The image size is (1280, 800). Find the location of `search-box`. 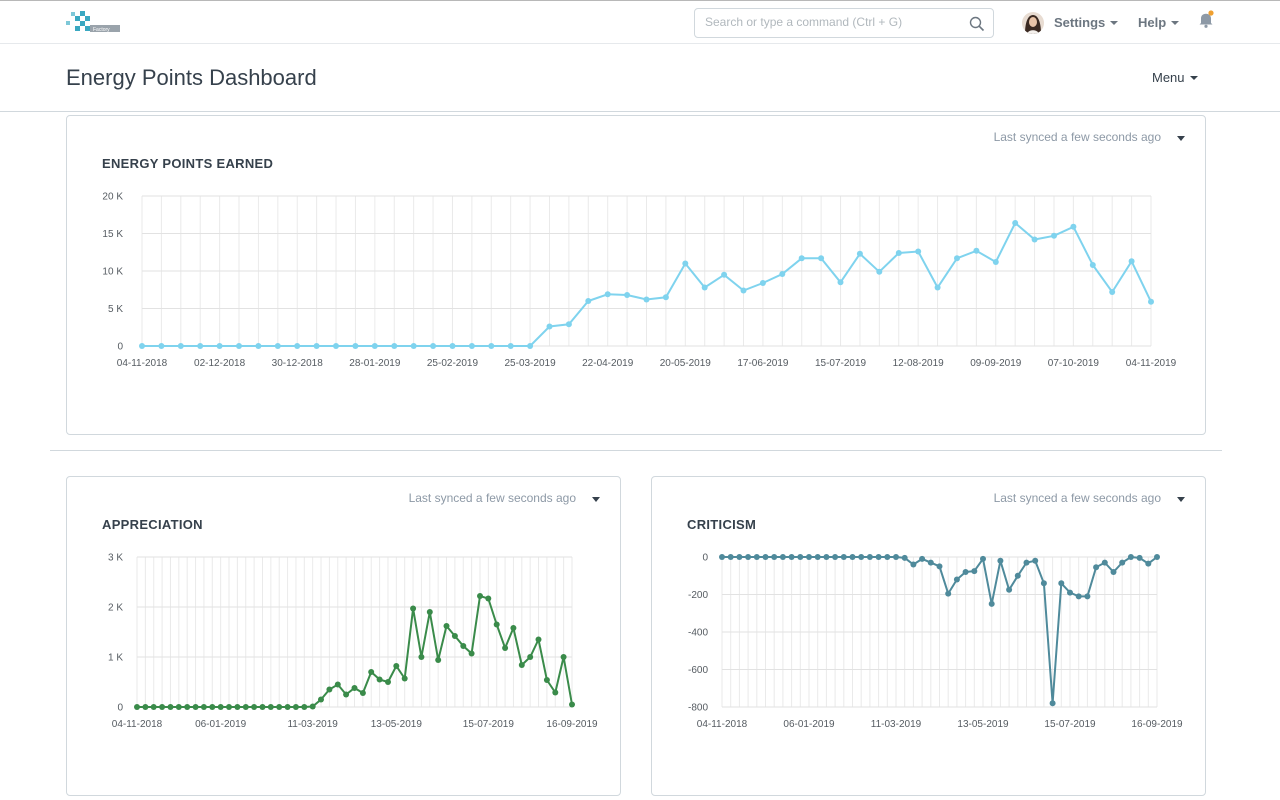

search-box is located at coordinates (844, 23).